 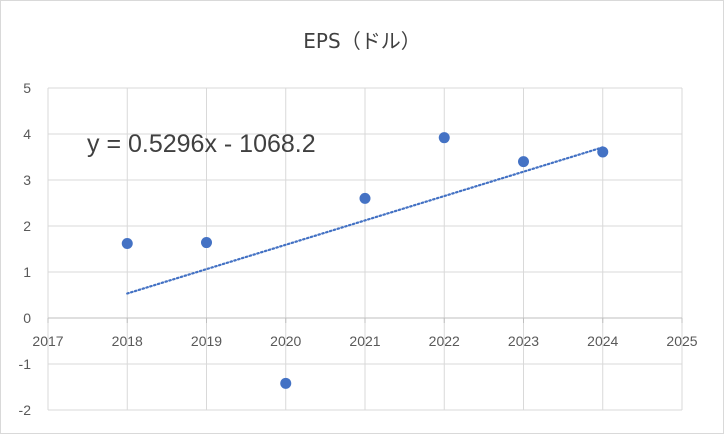 What do you see at coordinates (285, 341) in the screenshot?
I see `x-tick-label: 2020` at bounding box center [285, 341].